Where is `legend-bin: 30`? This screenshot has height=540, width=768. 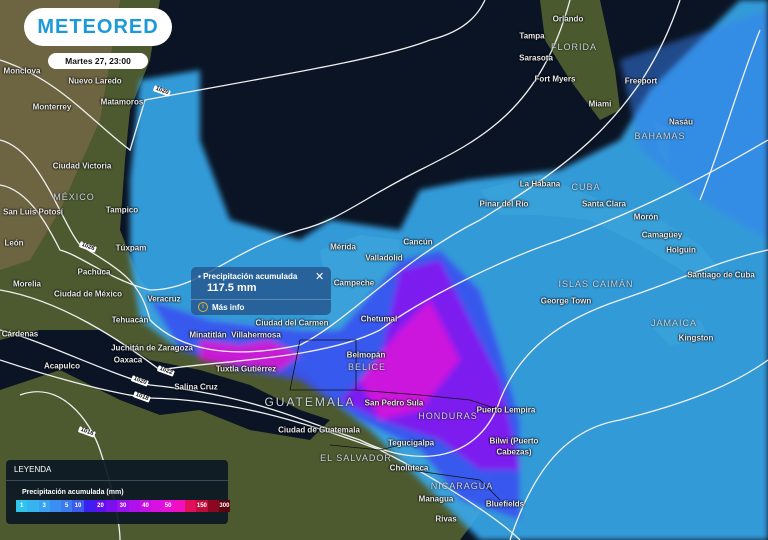
legend-bin: 30 is located at coordinates (123, 506).